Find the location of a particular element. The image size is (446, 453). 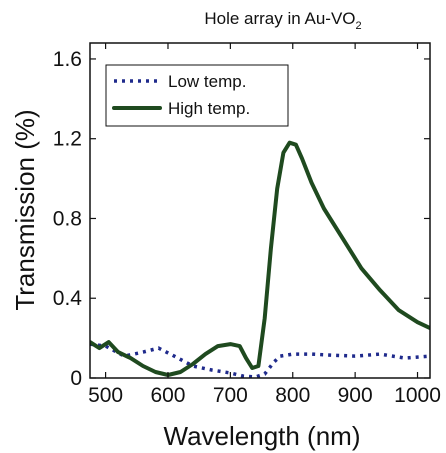

series-line-low-temp is located at coordinates (260, 360).